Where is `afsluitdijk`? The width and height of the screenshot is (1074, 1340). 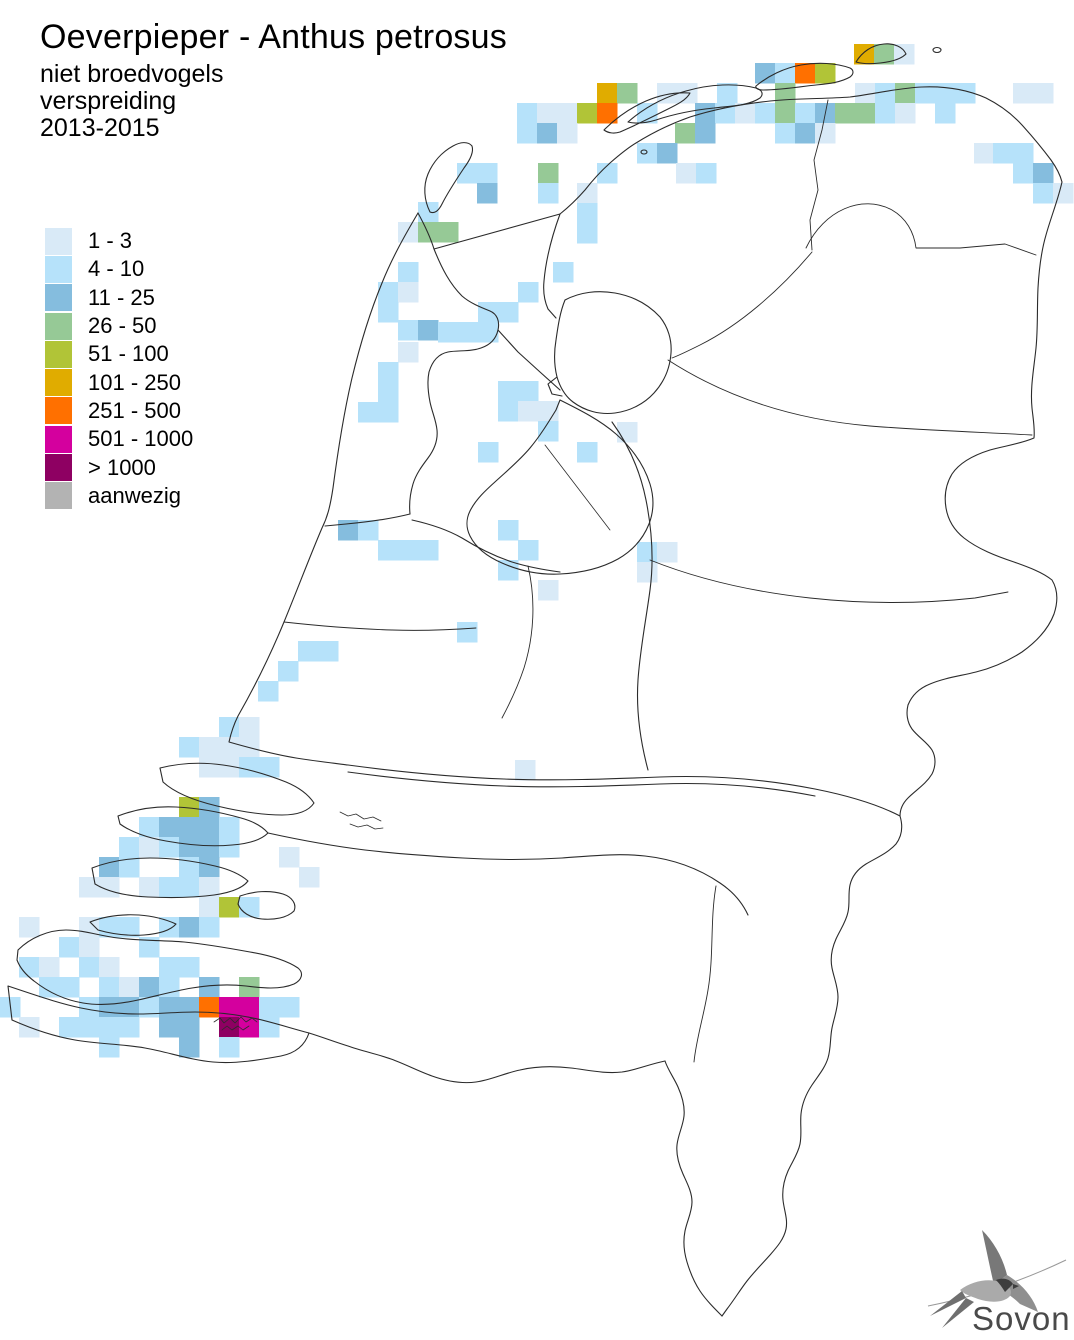 afsluitdijk is located at coordinates (497, 231).